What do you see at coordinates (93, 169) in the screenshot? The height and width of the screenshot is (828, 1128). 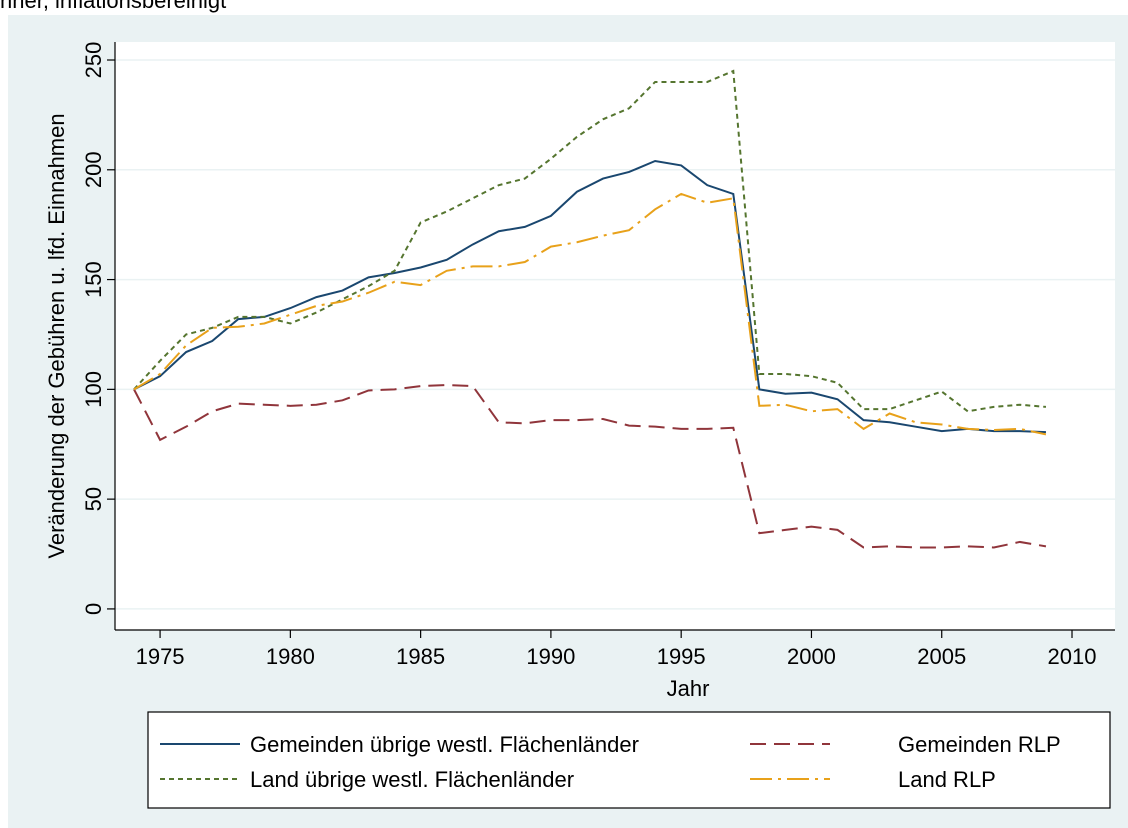 I see `y-tick-label: 200` at bounding box center [93, 169].